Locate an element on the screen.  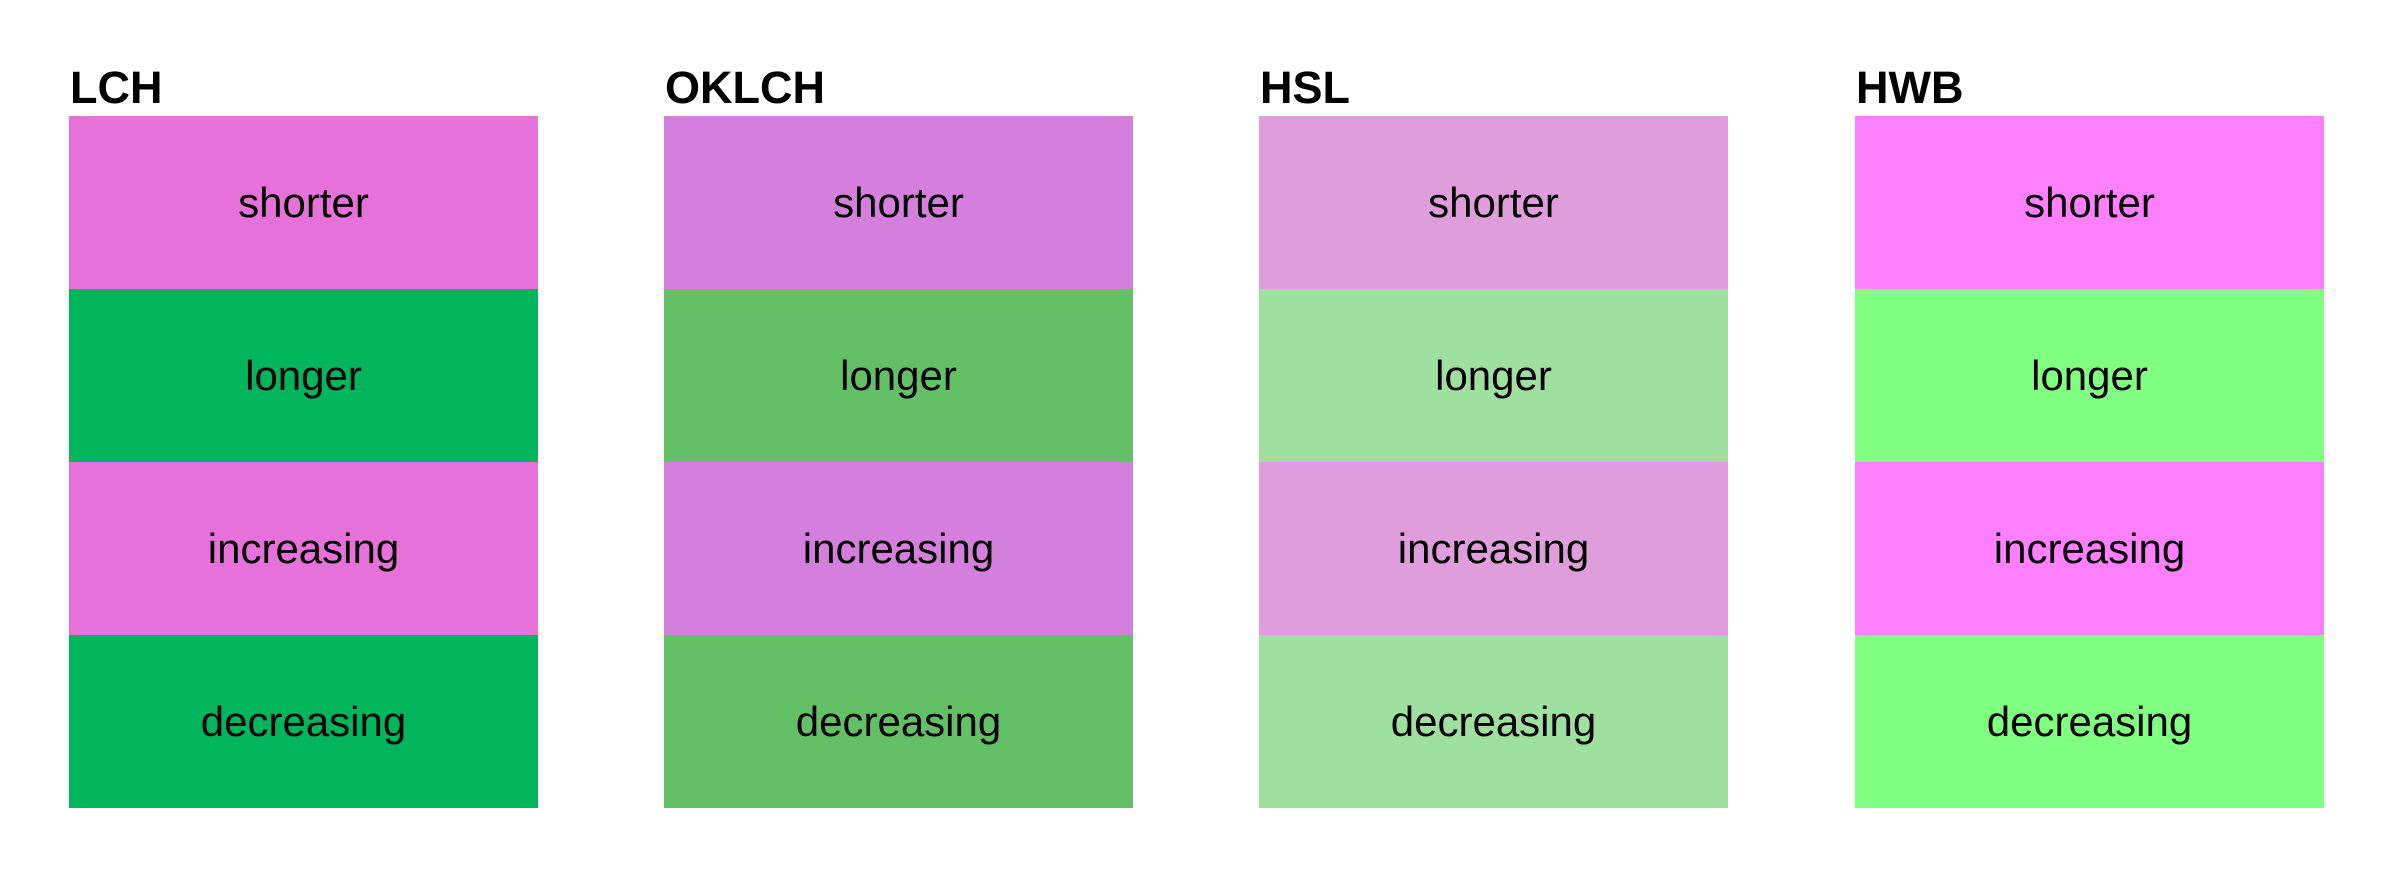
column-title: HSL is located at coordinates (1305, 87).